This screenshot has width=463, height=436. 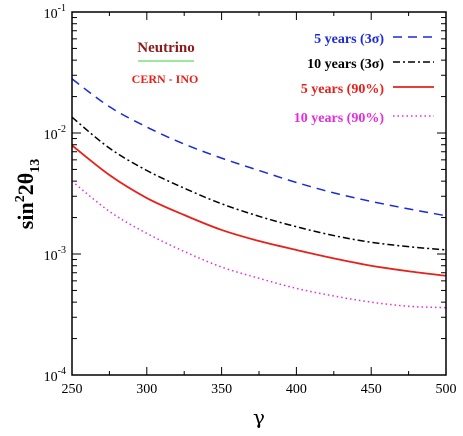 What do you see at coordinates (146, 389) in the screenshot?
I see `x-tick-label: 300` at bounding box center [146, 389].